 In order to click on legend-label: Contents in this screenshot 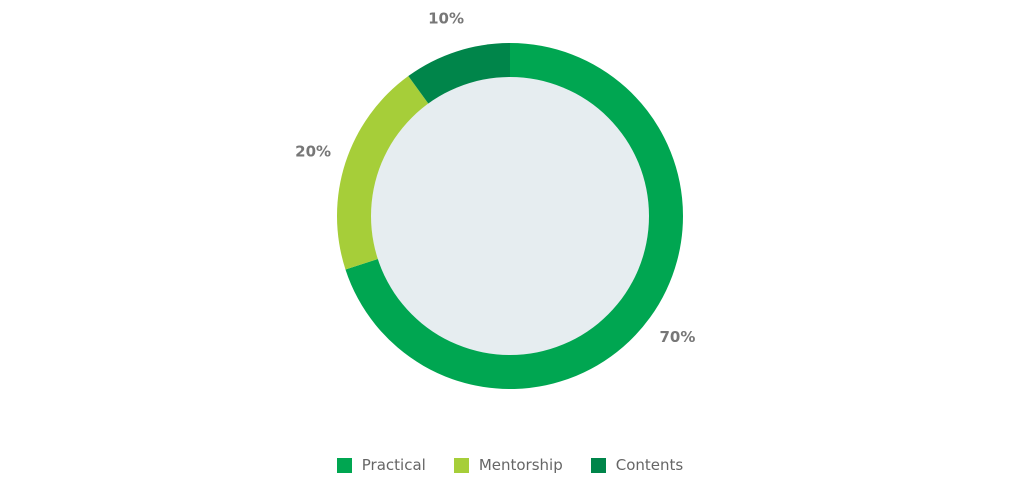, I will do `click(649, 465)`.